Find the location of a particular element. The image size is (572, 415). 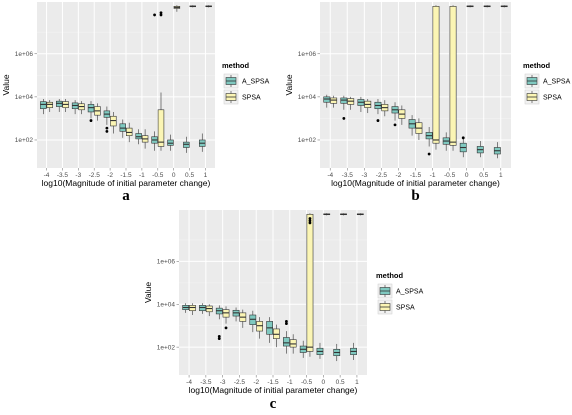

legend: method A_SPSA SPSA is located at coordinates (547, 83).